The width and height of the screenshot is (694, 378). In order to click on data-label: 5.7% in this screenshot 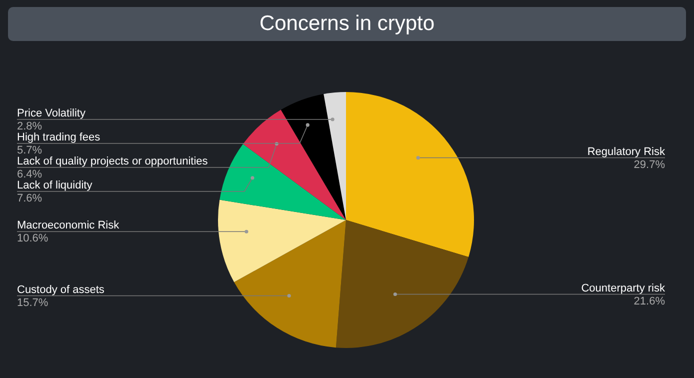, I will do `click(29, 150)`.